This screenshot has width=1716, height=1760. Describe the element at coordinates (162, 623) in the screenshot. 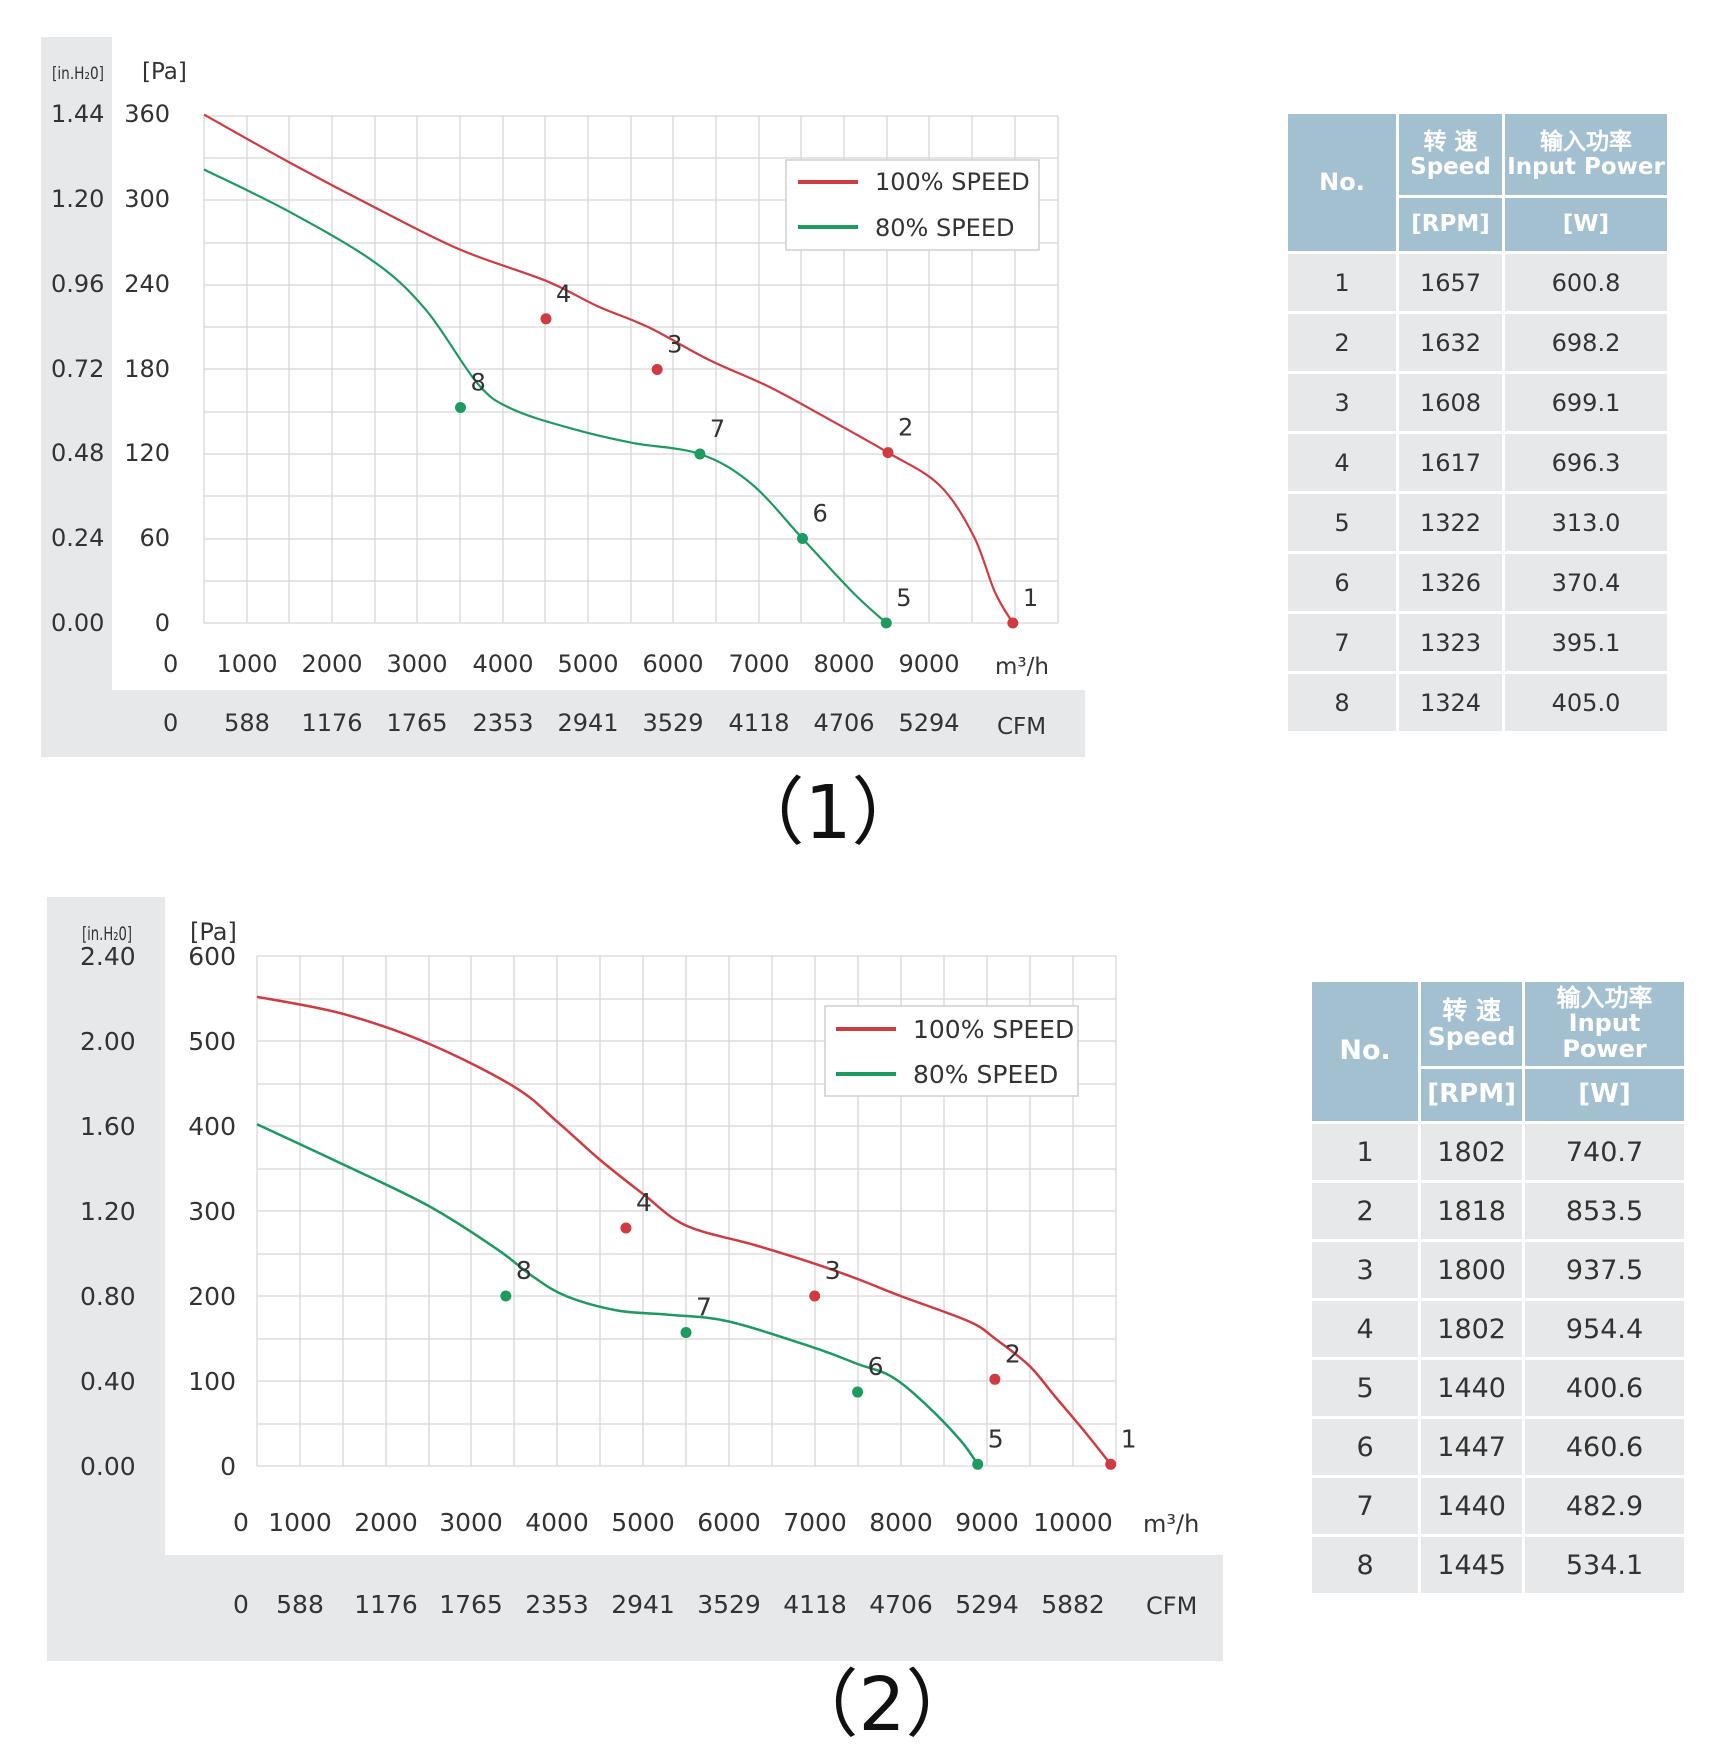

I see `y-tick-label: 0` at that location.